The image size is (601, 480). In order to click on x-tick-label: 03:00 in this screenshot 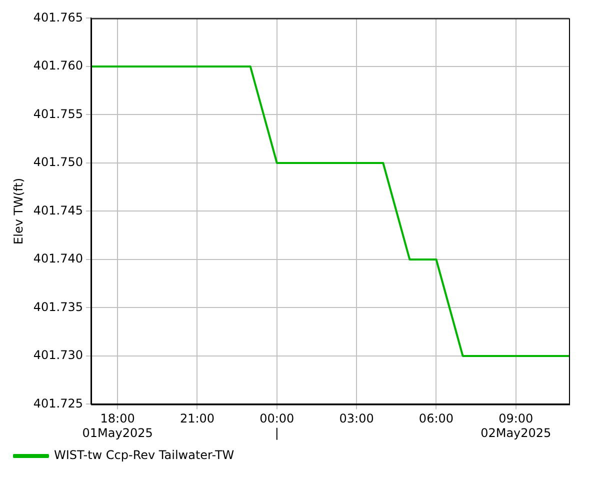, I will do `click(356, 419)`.